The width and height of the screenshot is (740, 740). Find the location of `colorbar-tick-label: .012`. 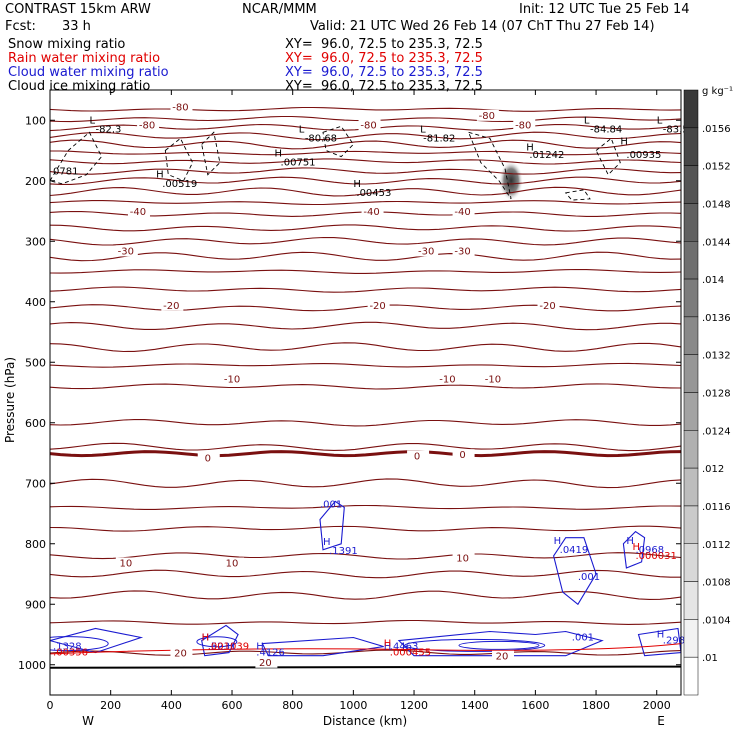

colorbar-tick-label: .012 is located at coordinates (713, 469).